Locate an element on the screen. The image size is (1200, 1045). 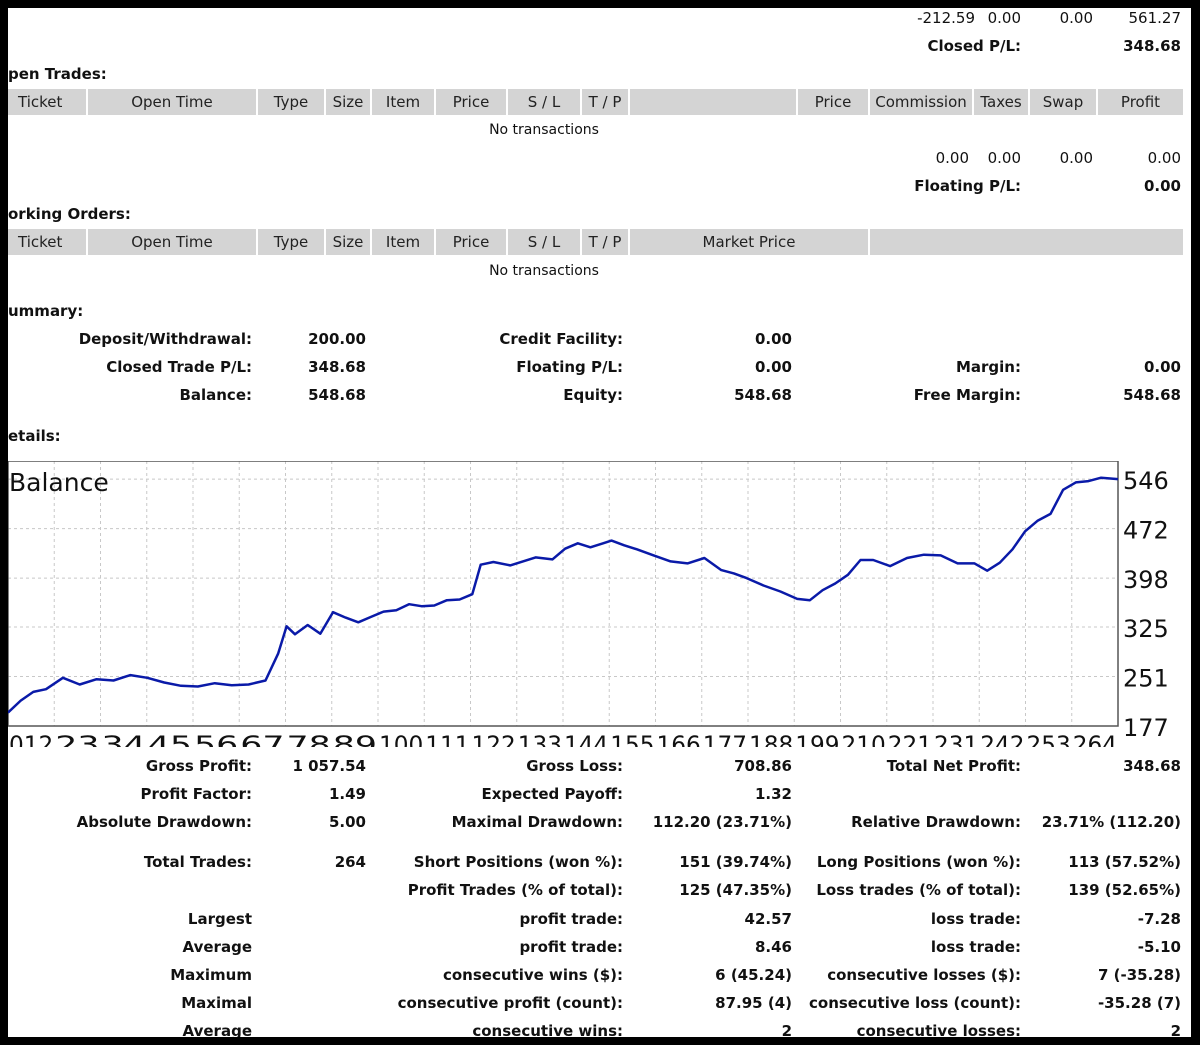
stat-value: -7.28 is located at coordinates (1159, 919).